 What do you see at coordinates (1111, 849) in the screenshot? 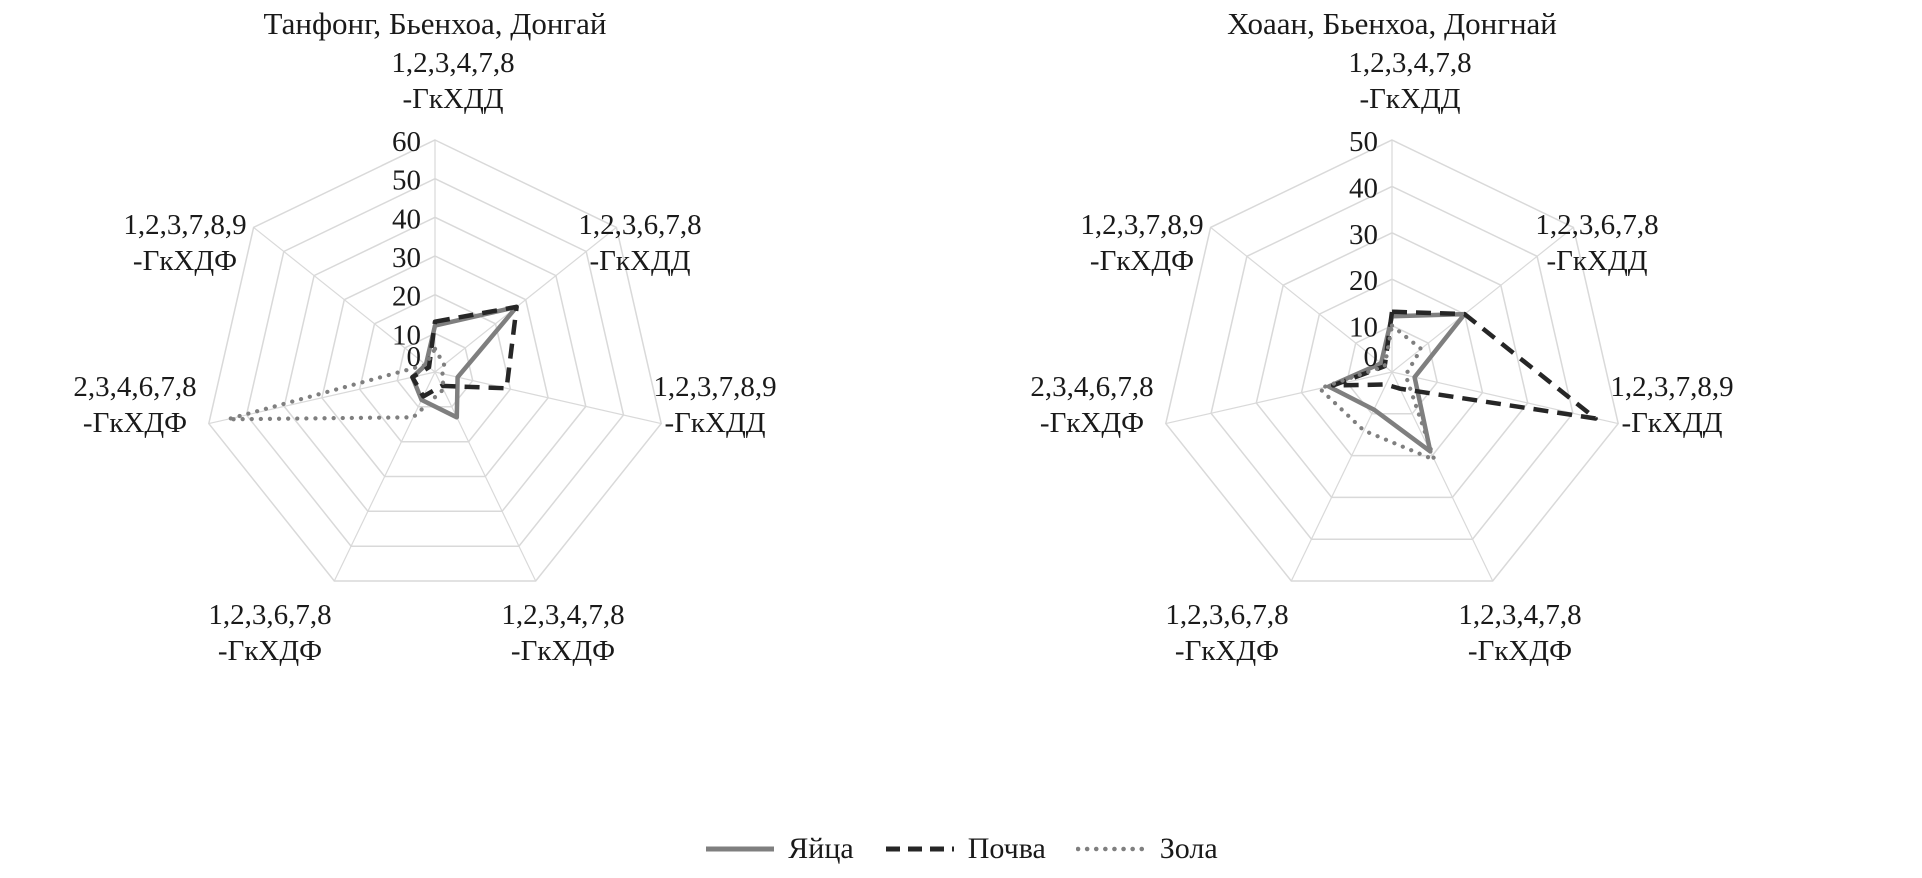
I see `legend-swatch-dotted-icon` at bounding box center [1111, 849].